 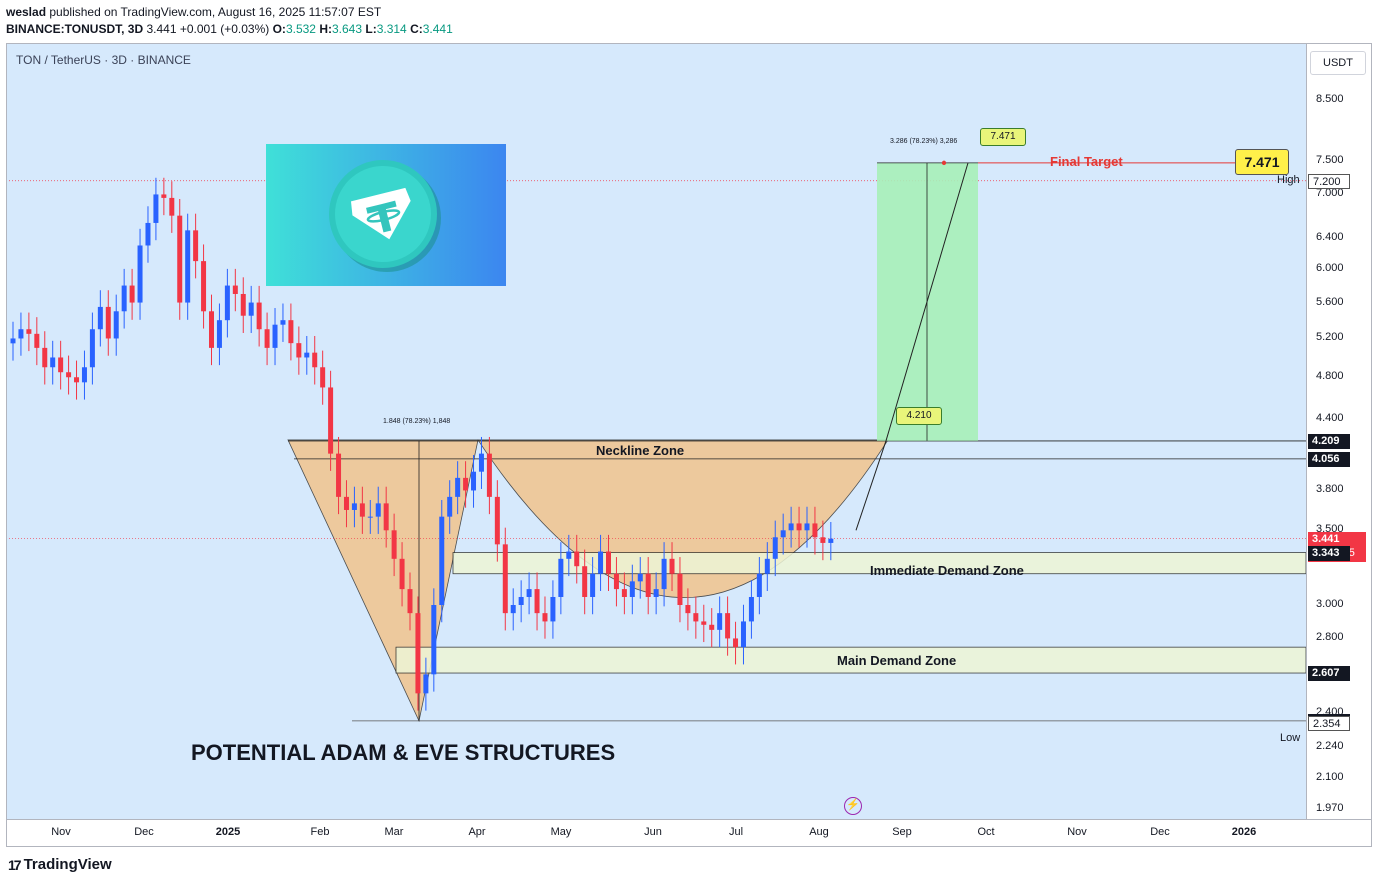 I want to click on time-axis, so click(x=689, y=833).